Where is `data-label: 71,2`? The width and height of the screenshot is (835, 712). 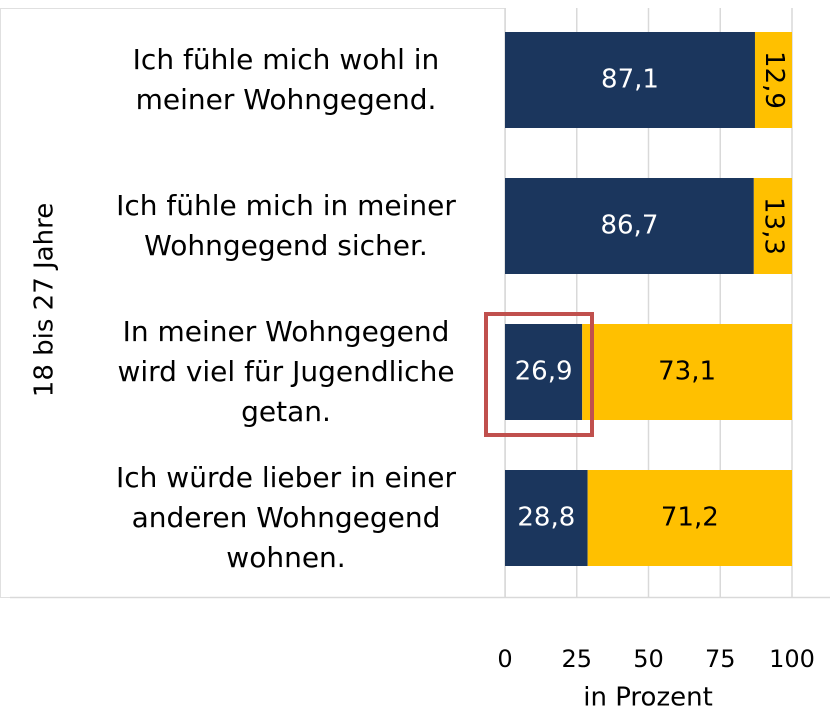
data-label: 71,2 is located at coordinates (690, 518).